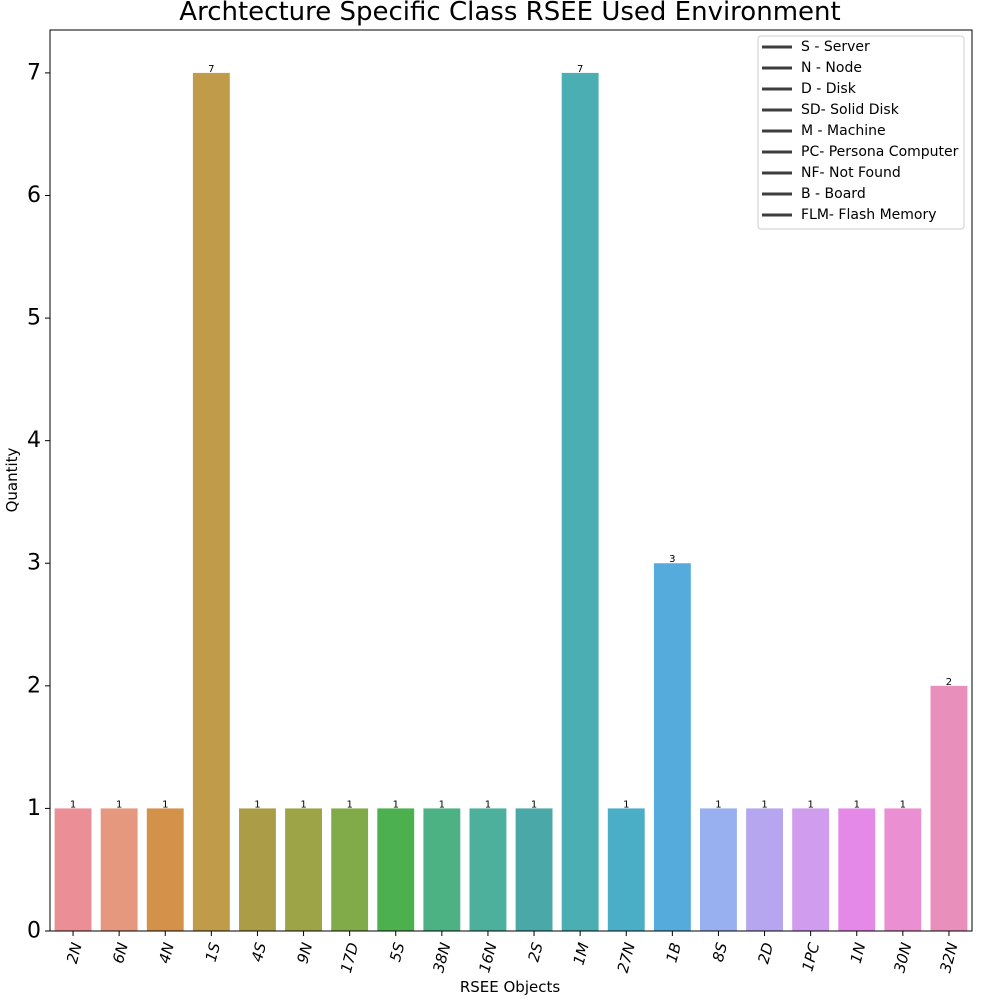  I want to click on x-tick-label-9N: 9N, so click(304, 953).